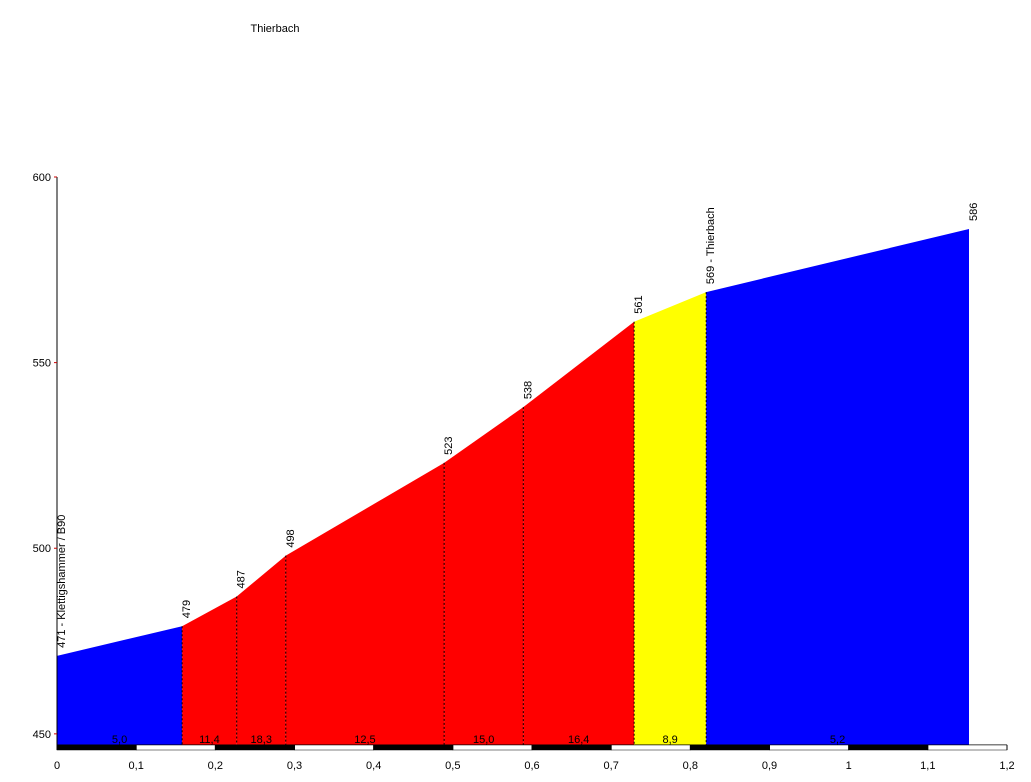 The height and width of the screenshot is (782, 1031). What do you see at coordinates (215, 766) in the screenshot?
I see `x-tick-label: 0,2` at bounding box center [215, 766].